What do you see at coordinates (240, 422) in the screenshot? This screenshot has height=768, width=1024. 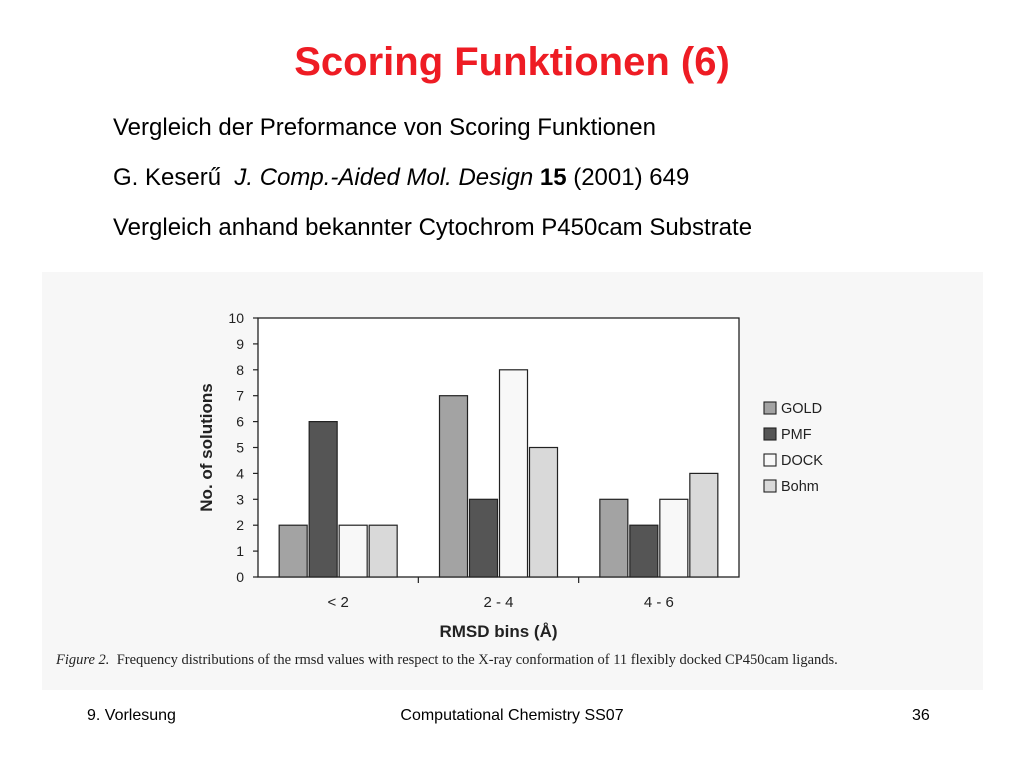 I see `y-tick-label: 6` at bounding box center [240, 422].